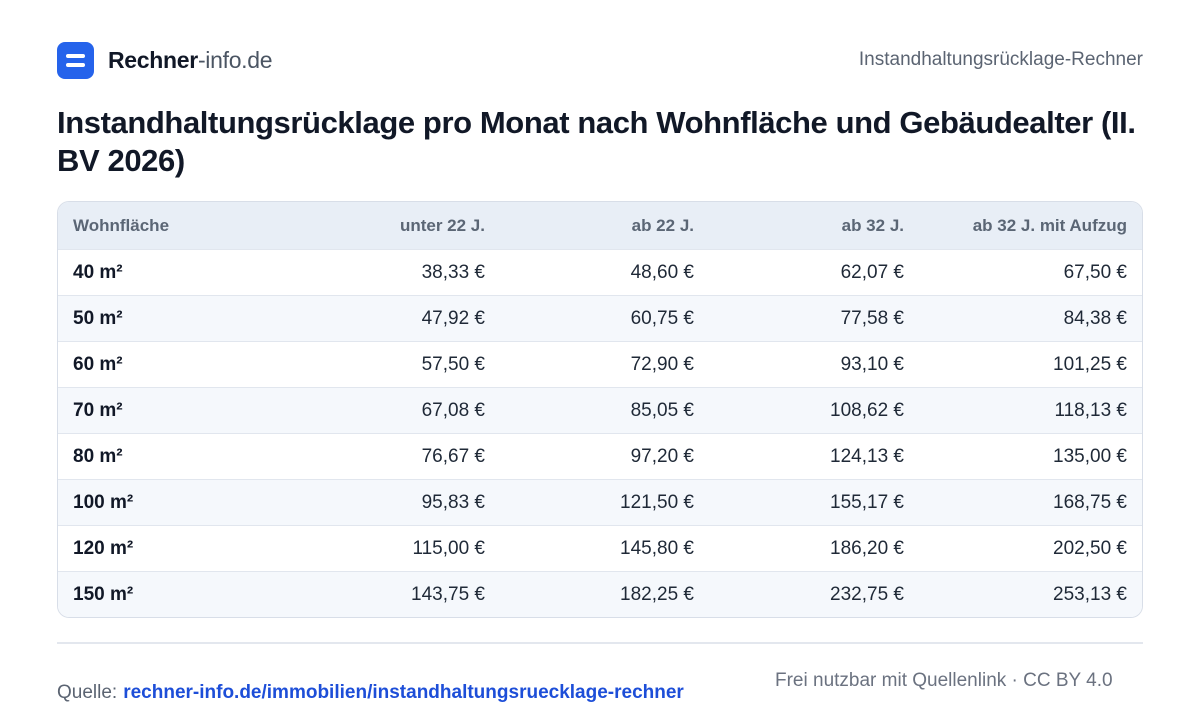 This screenshot has height=724, width=1200. What do you see at coordinates (1030, 548) in the screenshot?
I see `value-cell: 202,50 €` at bounding box center [1030, 548].